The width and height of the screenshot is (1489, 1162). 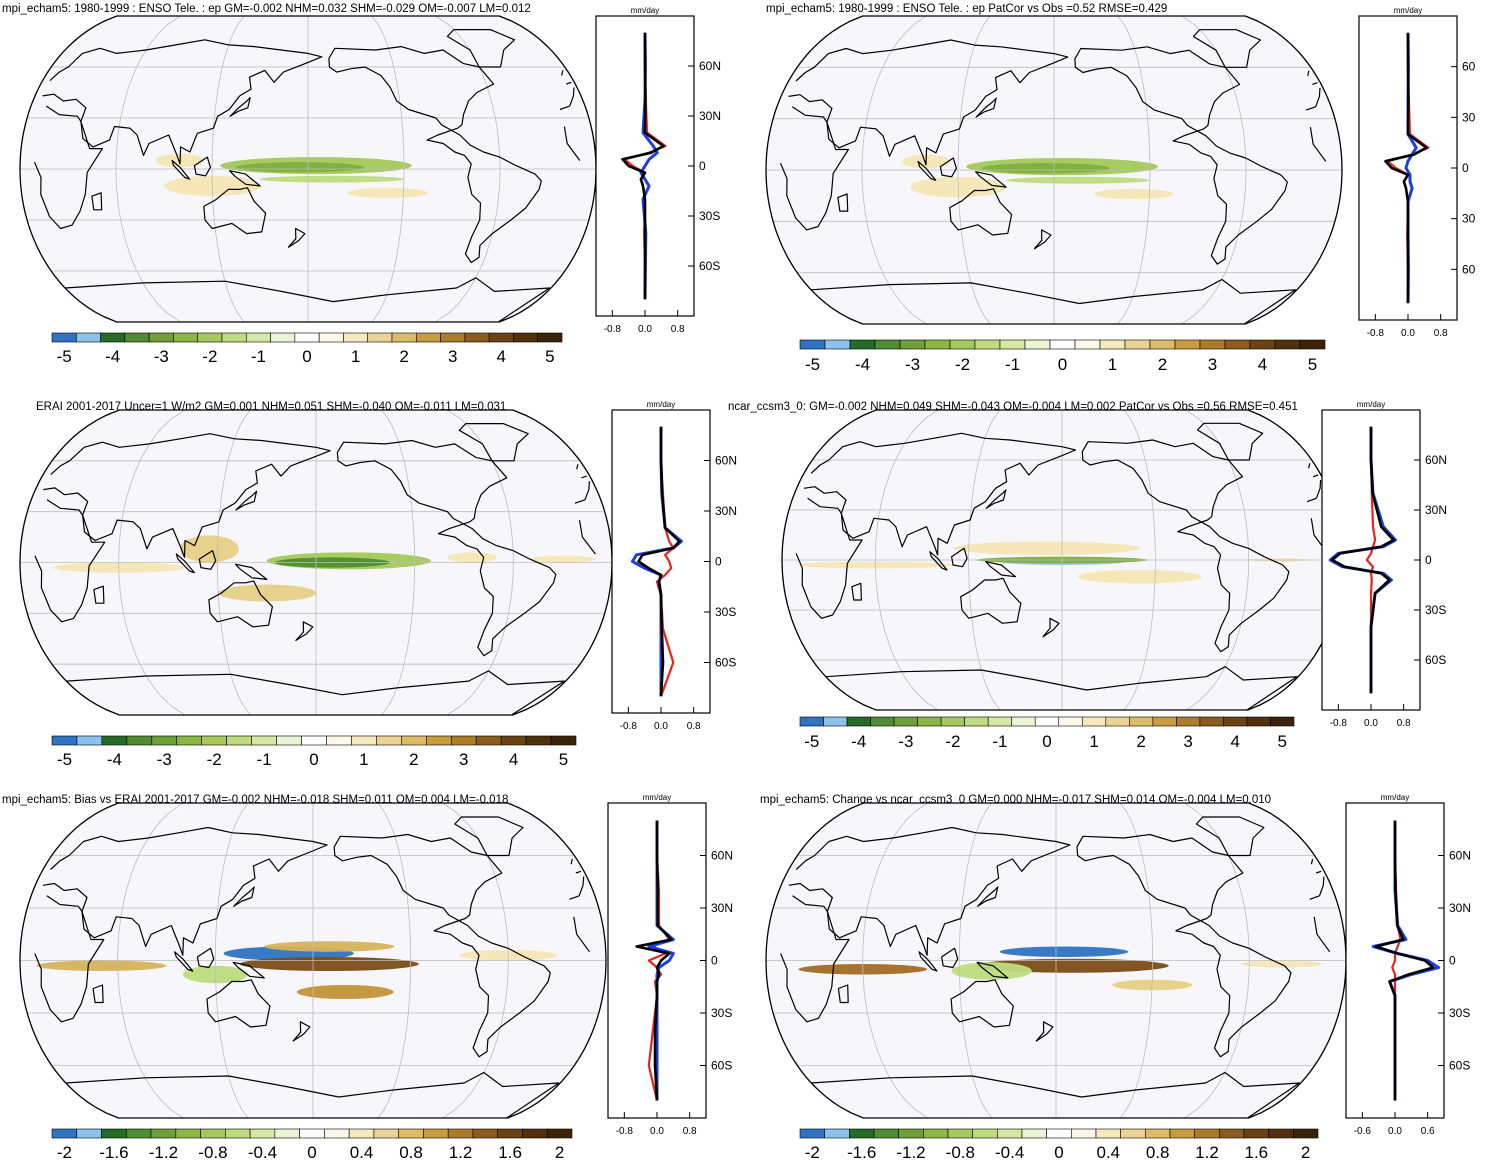 I want to click on colorbar-label: -3, so click(x=912, y=364).